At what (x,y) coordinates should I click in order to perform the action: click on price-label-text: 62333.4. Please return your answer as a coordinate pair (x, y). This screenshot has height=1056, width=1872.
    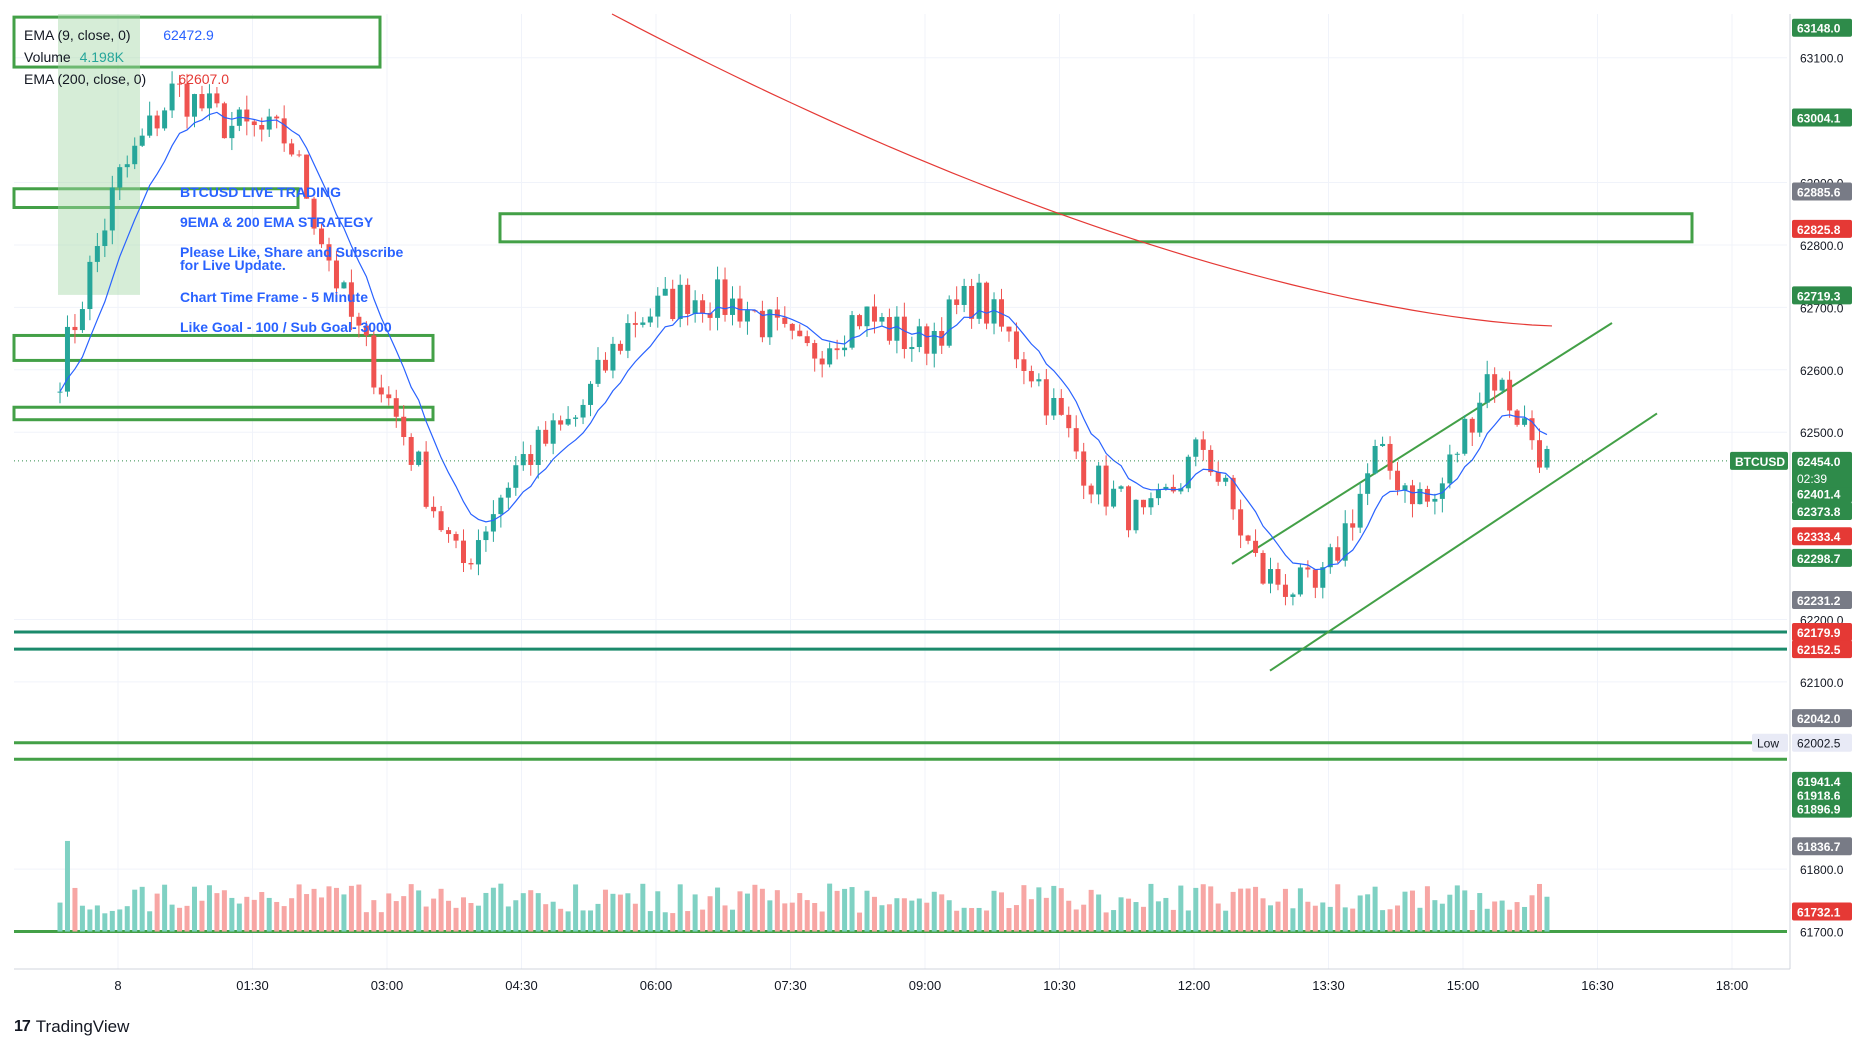
    Looking at the image, I should click on (1819, 537).